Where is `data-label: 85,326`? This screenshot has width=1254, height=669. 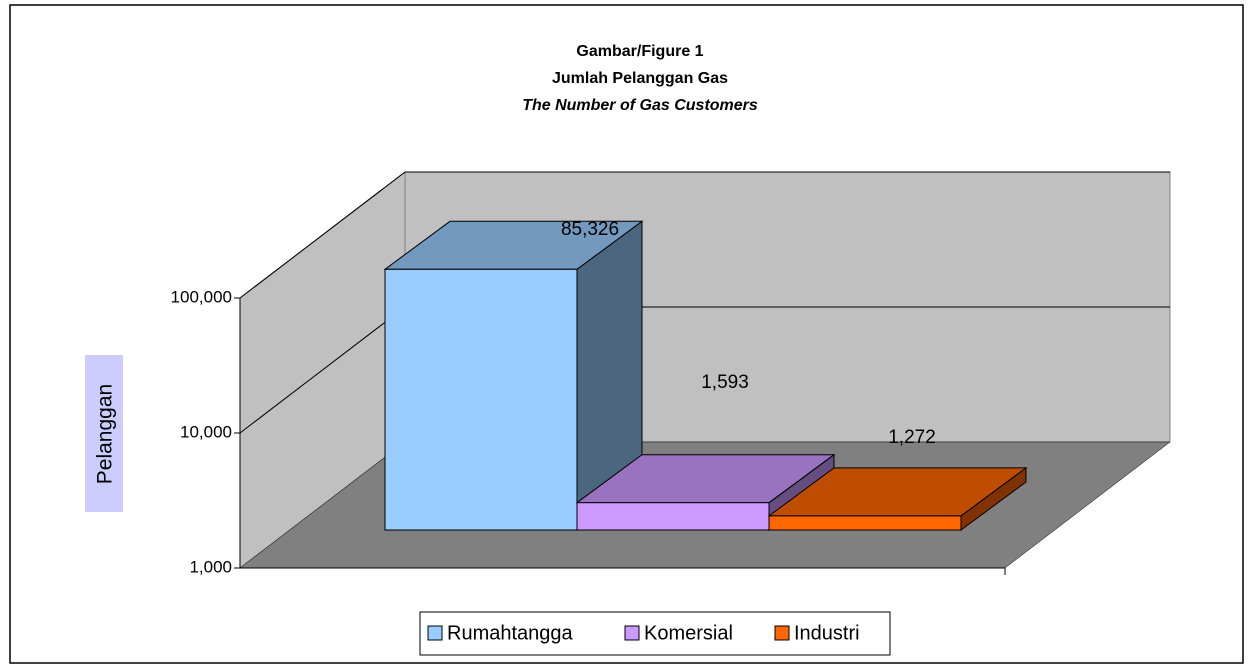
data-label: 85,326 is located at coordinates (590, 229).